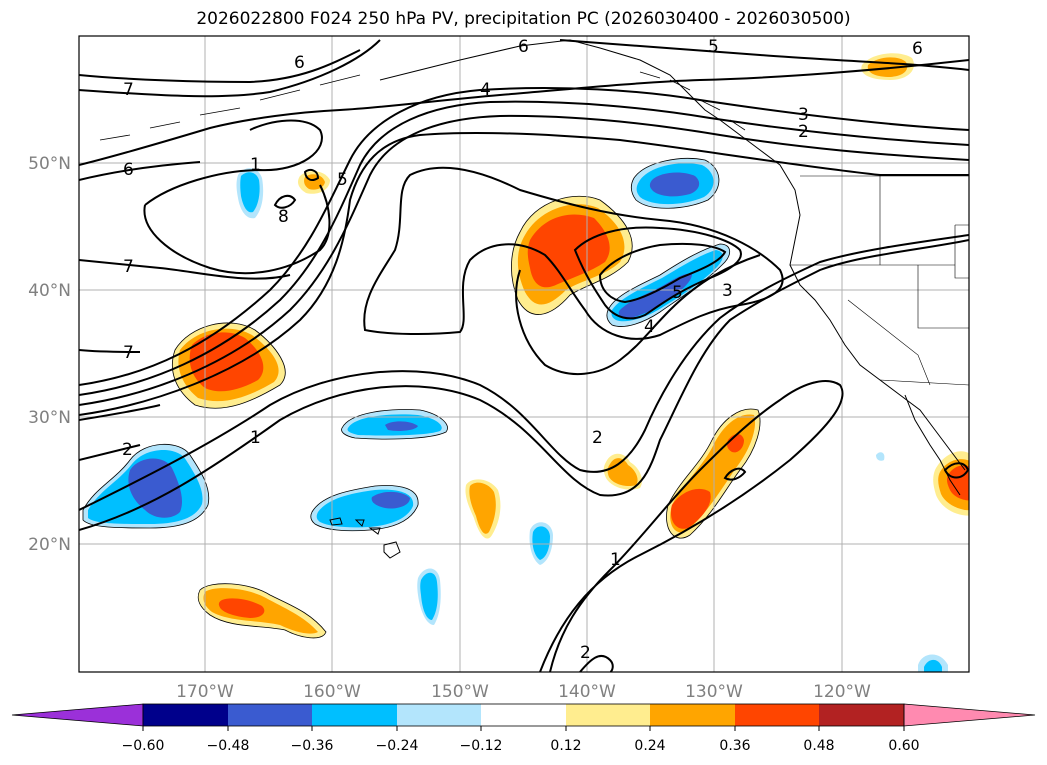  What do you see at coordinates (587, 692) in the screenshot?
I see `lon-tick-label: 140°W` at bounding box center [587, 692].